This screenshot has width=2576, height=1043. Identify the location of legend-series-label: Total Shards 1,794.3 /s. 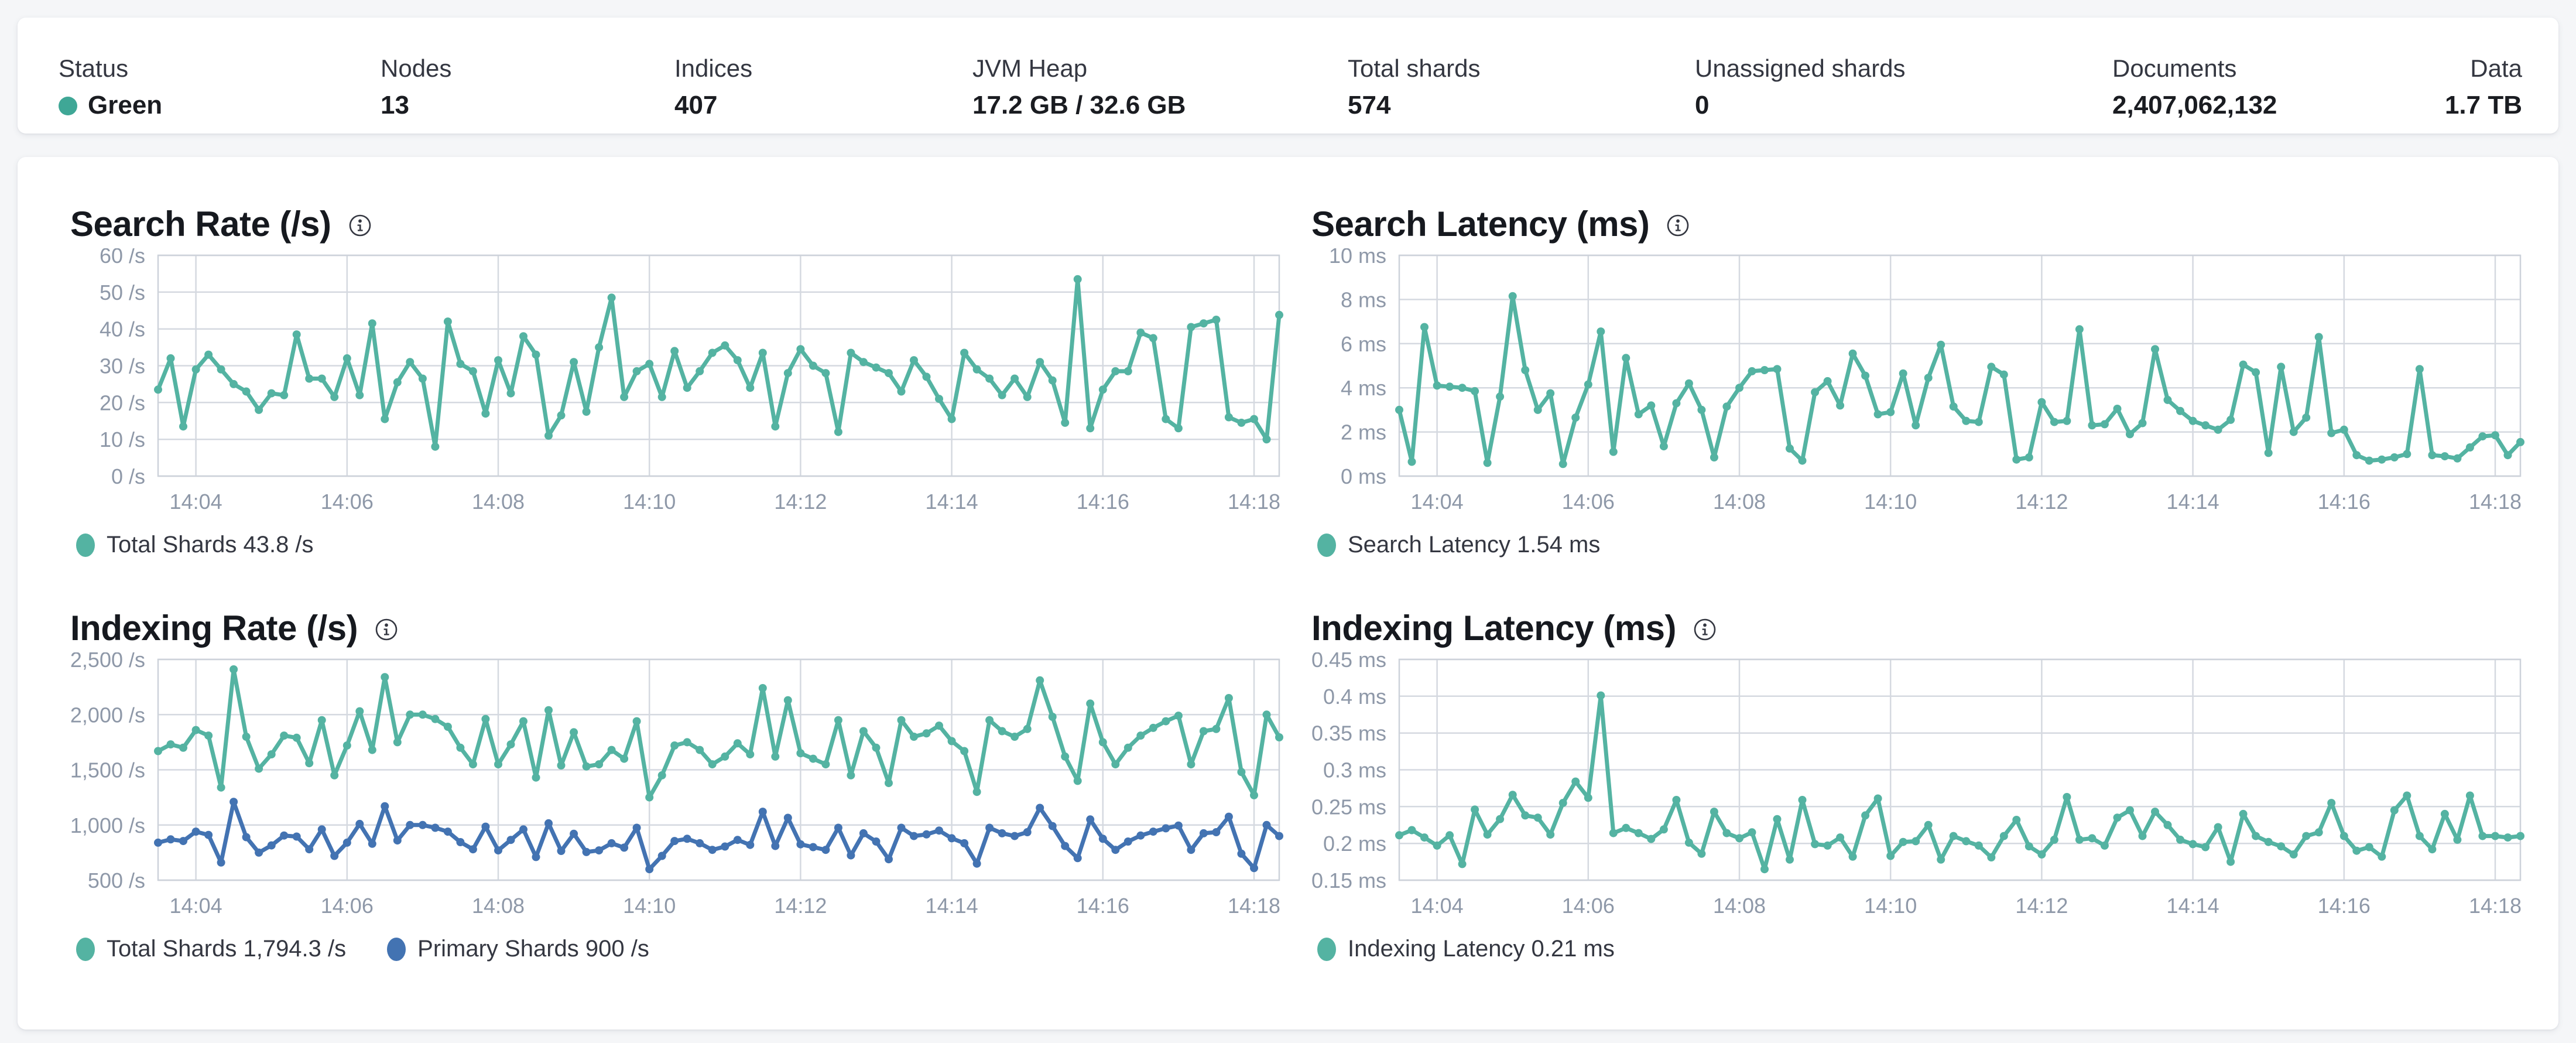
(227, 949).